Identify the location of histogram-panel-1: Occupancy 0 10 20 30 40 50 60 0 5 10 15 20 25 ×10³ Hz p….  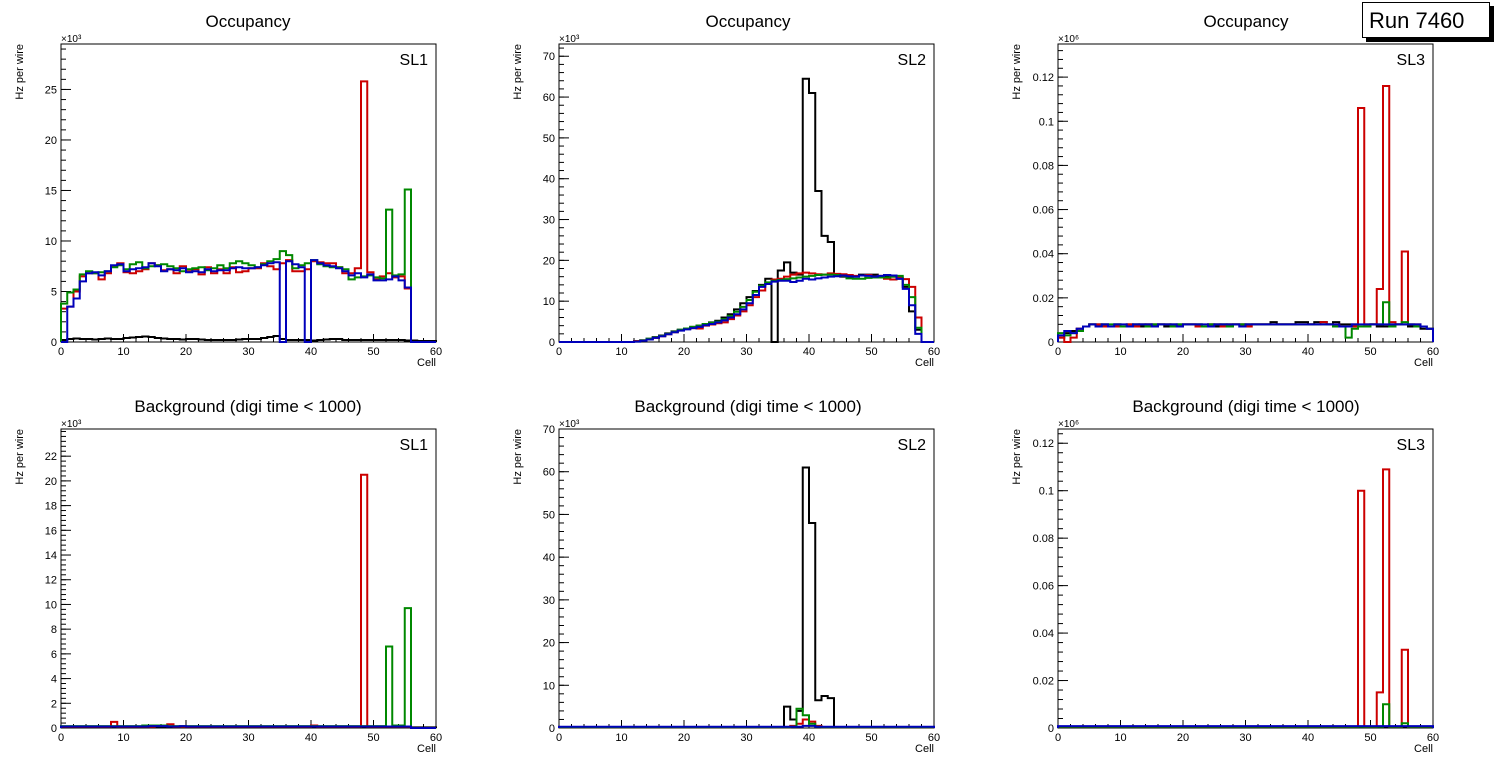
(228, 190).